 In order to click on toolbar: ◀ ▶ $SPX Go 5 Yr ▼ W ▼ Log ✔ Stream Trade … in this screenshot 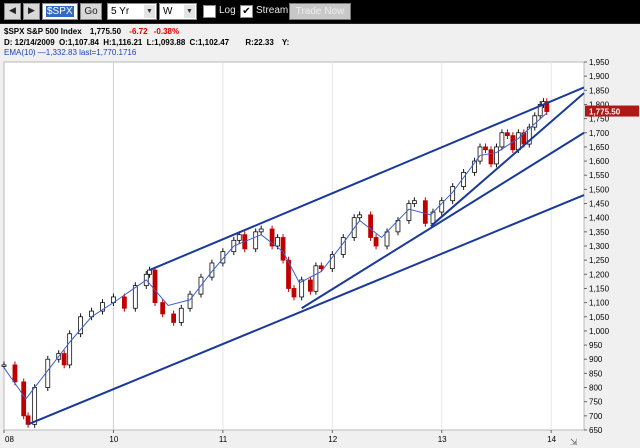, I will do `click(320, 12)`.